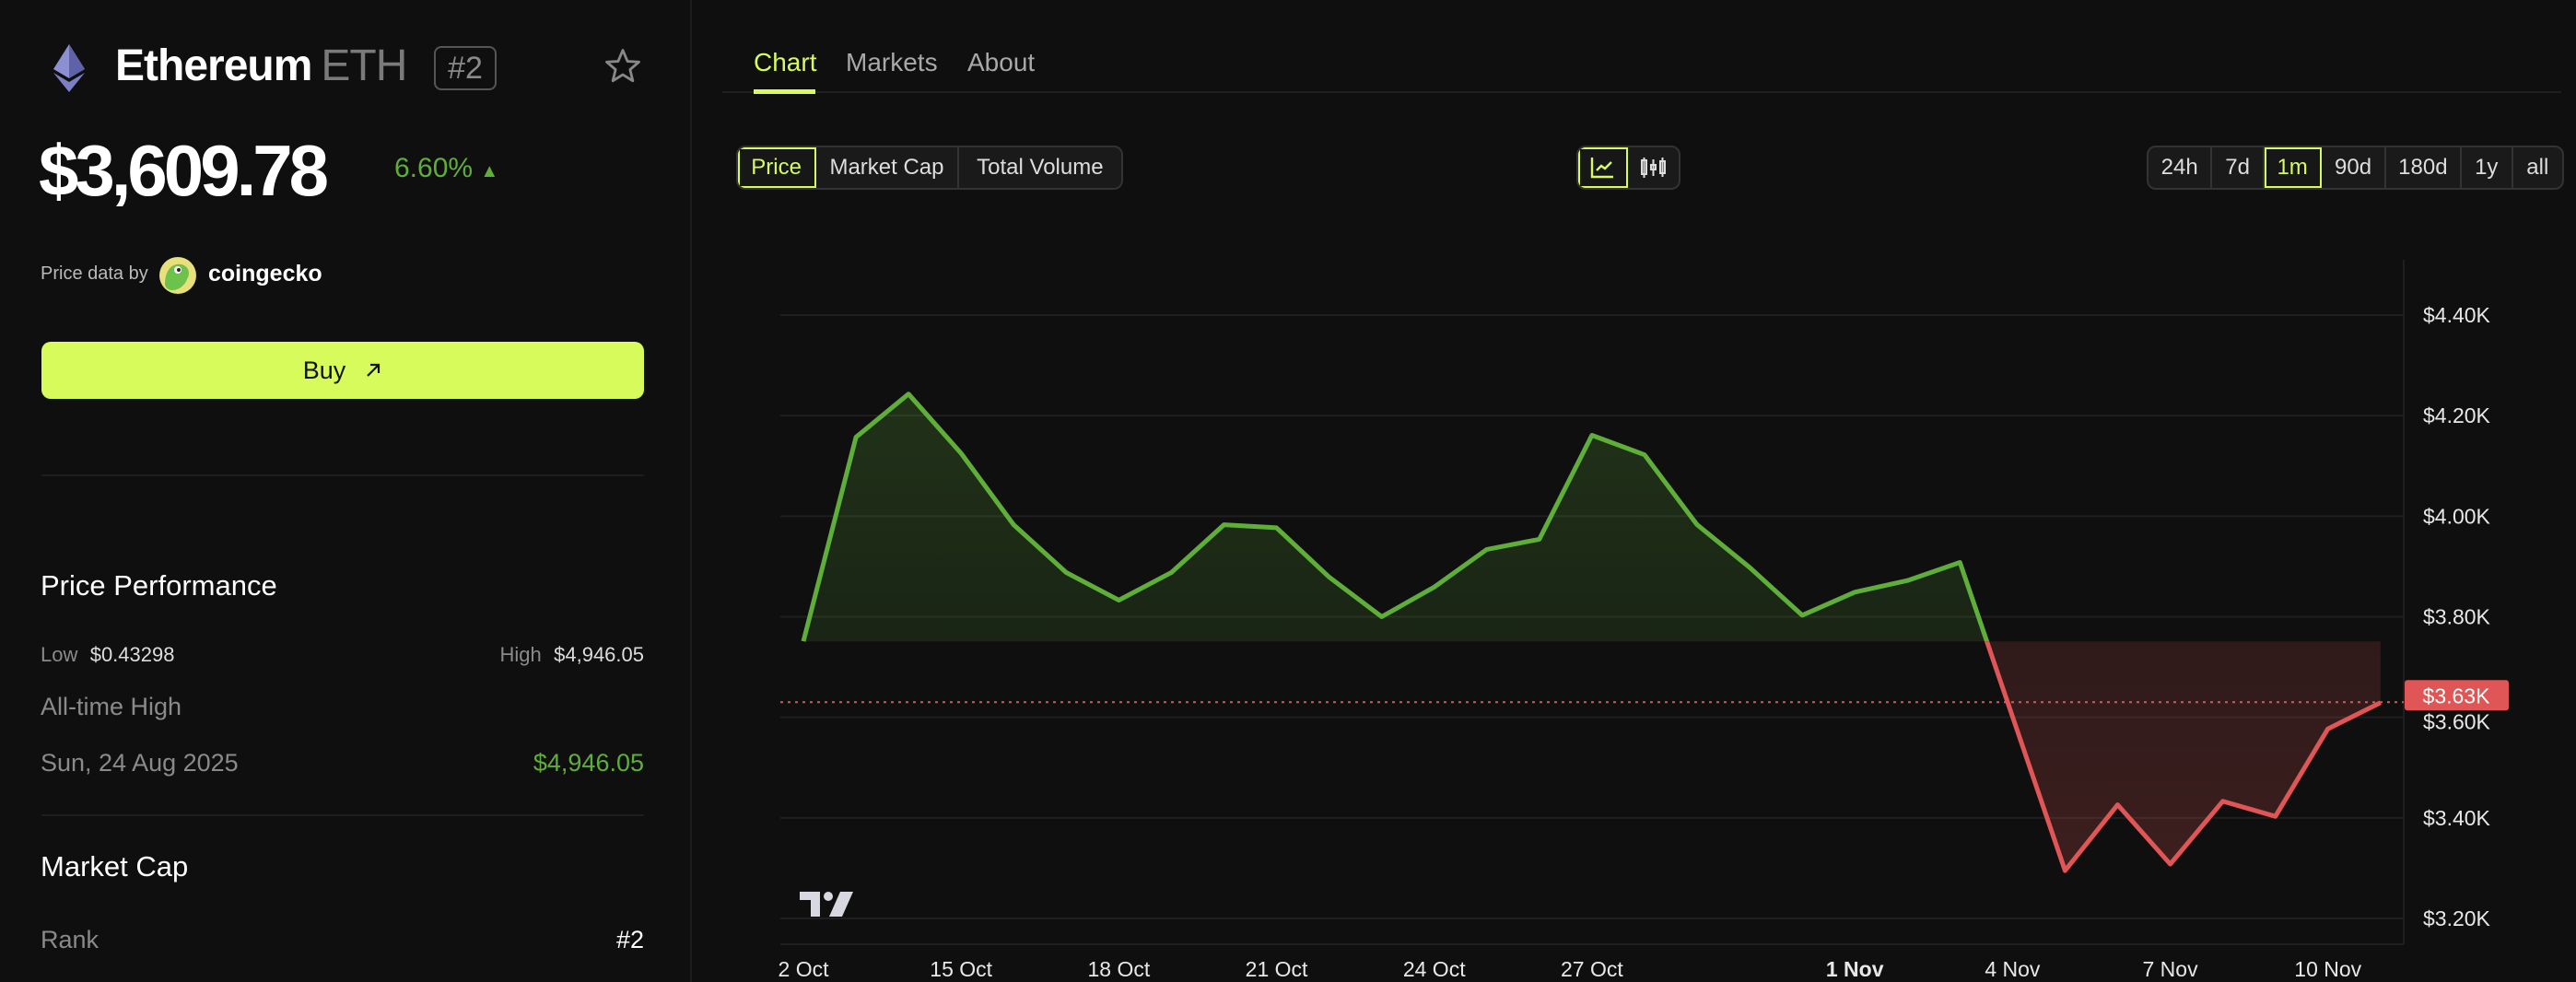 The image size is (2576, 982). Describe the element at coordinates (213, 66) in the screenshot. I see `coin-name: Ethereum` at that location.